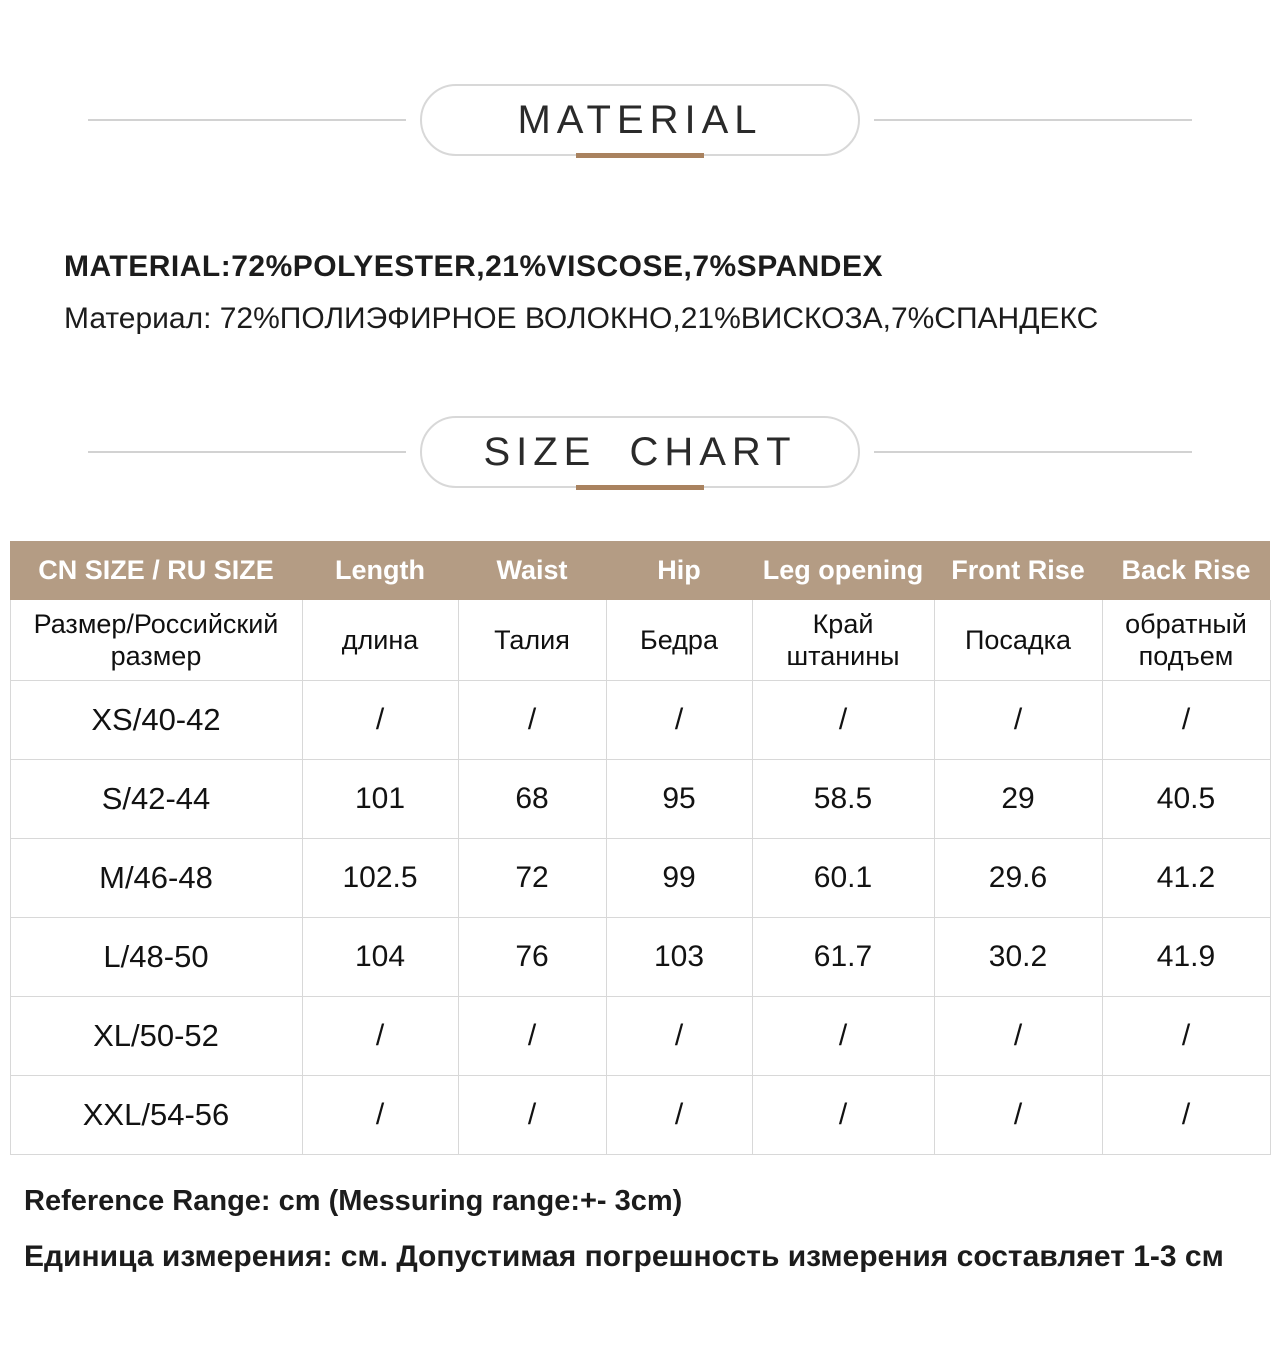 The image size is (1280, 1366). What do you see at coordinates (532, 799) in the screenshot?
I see `value-cell: 68` at bounding box center [532, 799].